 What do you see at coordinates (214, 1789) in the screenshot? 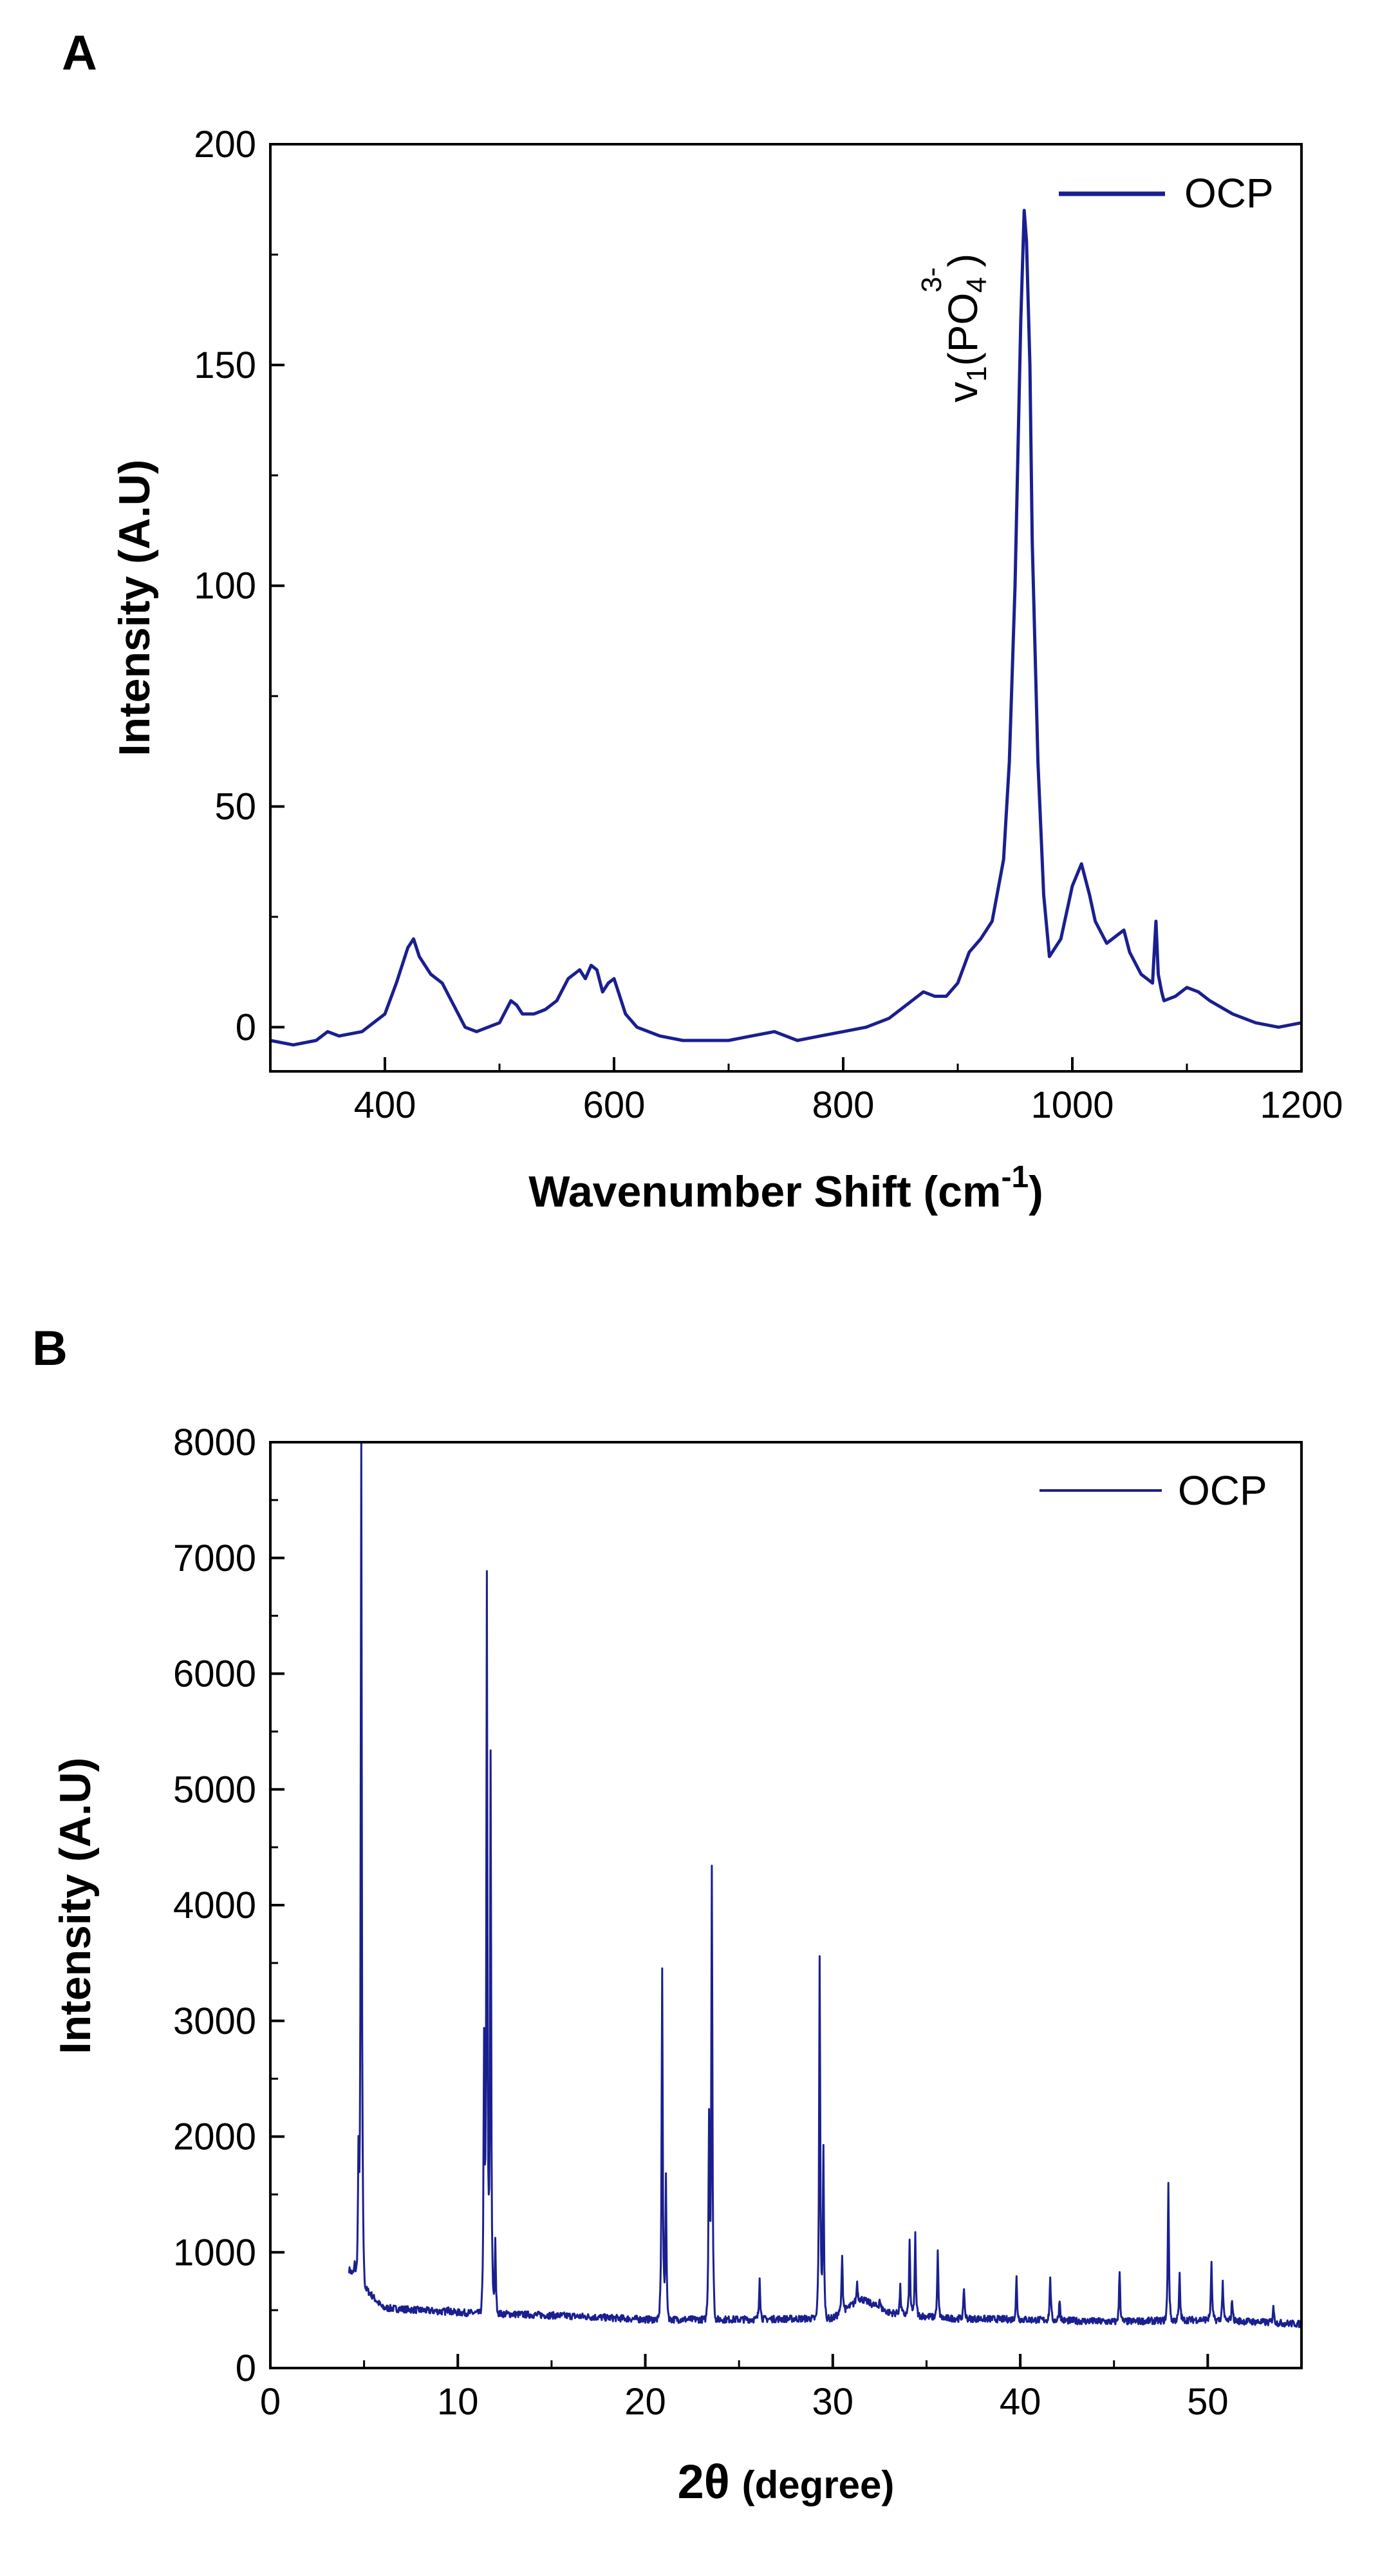
I see `panel-b-y-tick-label: 5000` at bounding box center [214, 1789].